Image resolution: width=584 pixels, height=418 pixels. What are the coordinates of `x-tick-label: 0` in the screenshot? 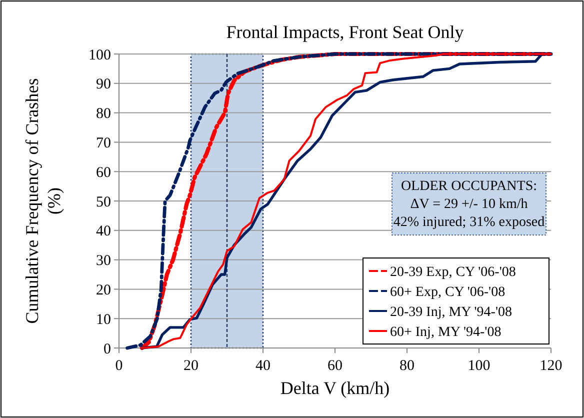 It's located at (119, 366).